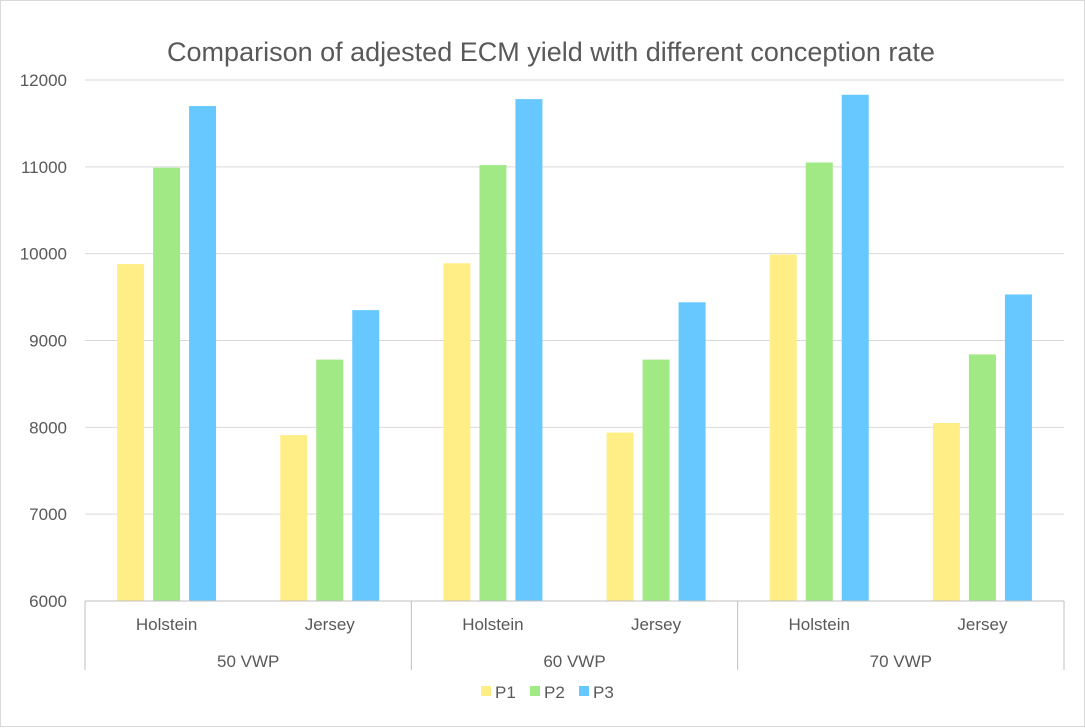 Image resolution: width=1085 pixels, height=728 pixels. Describe the element at coordinates (248, 661) in the screenshot. I see `x-group-label: 50 VWP` at that location.